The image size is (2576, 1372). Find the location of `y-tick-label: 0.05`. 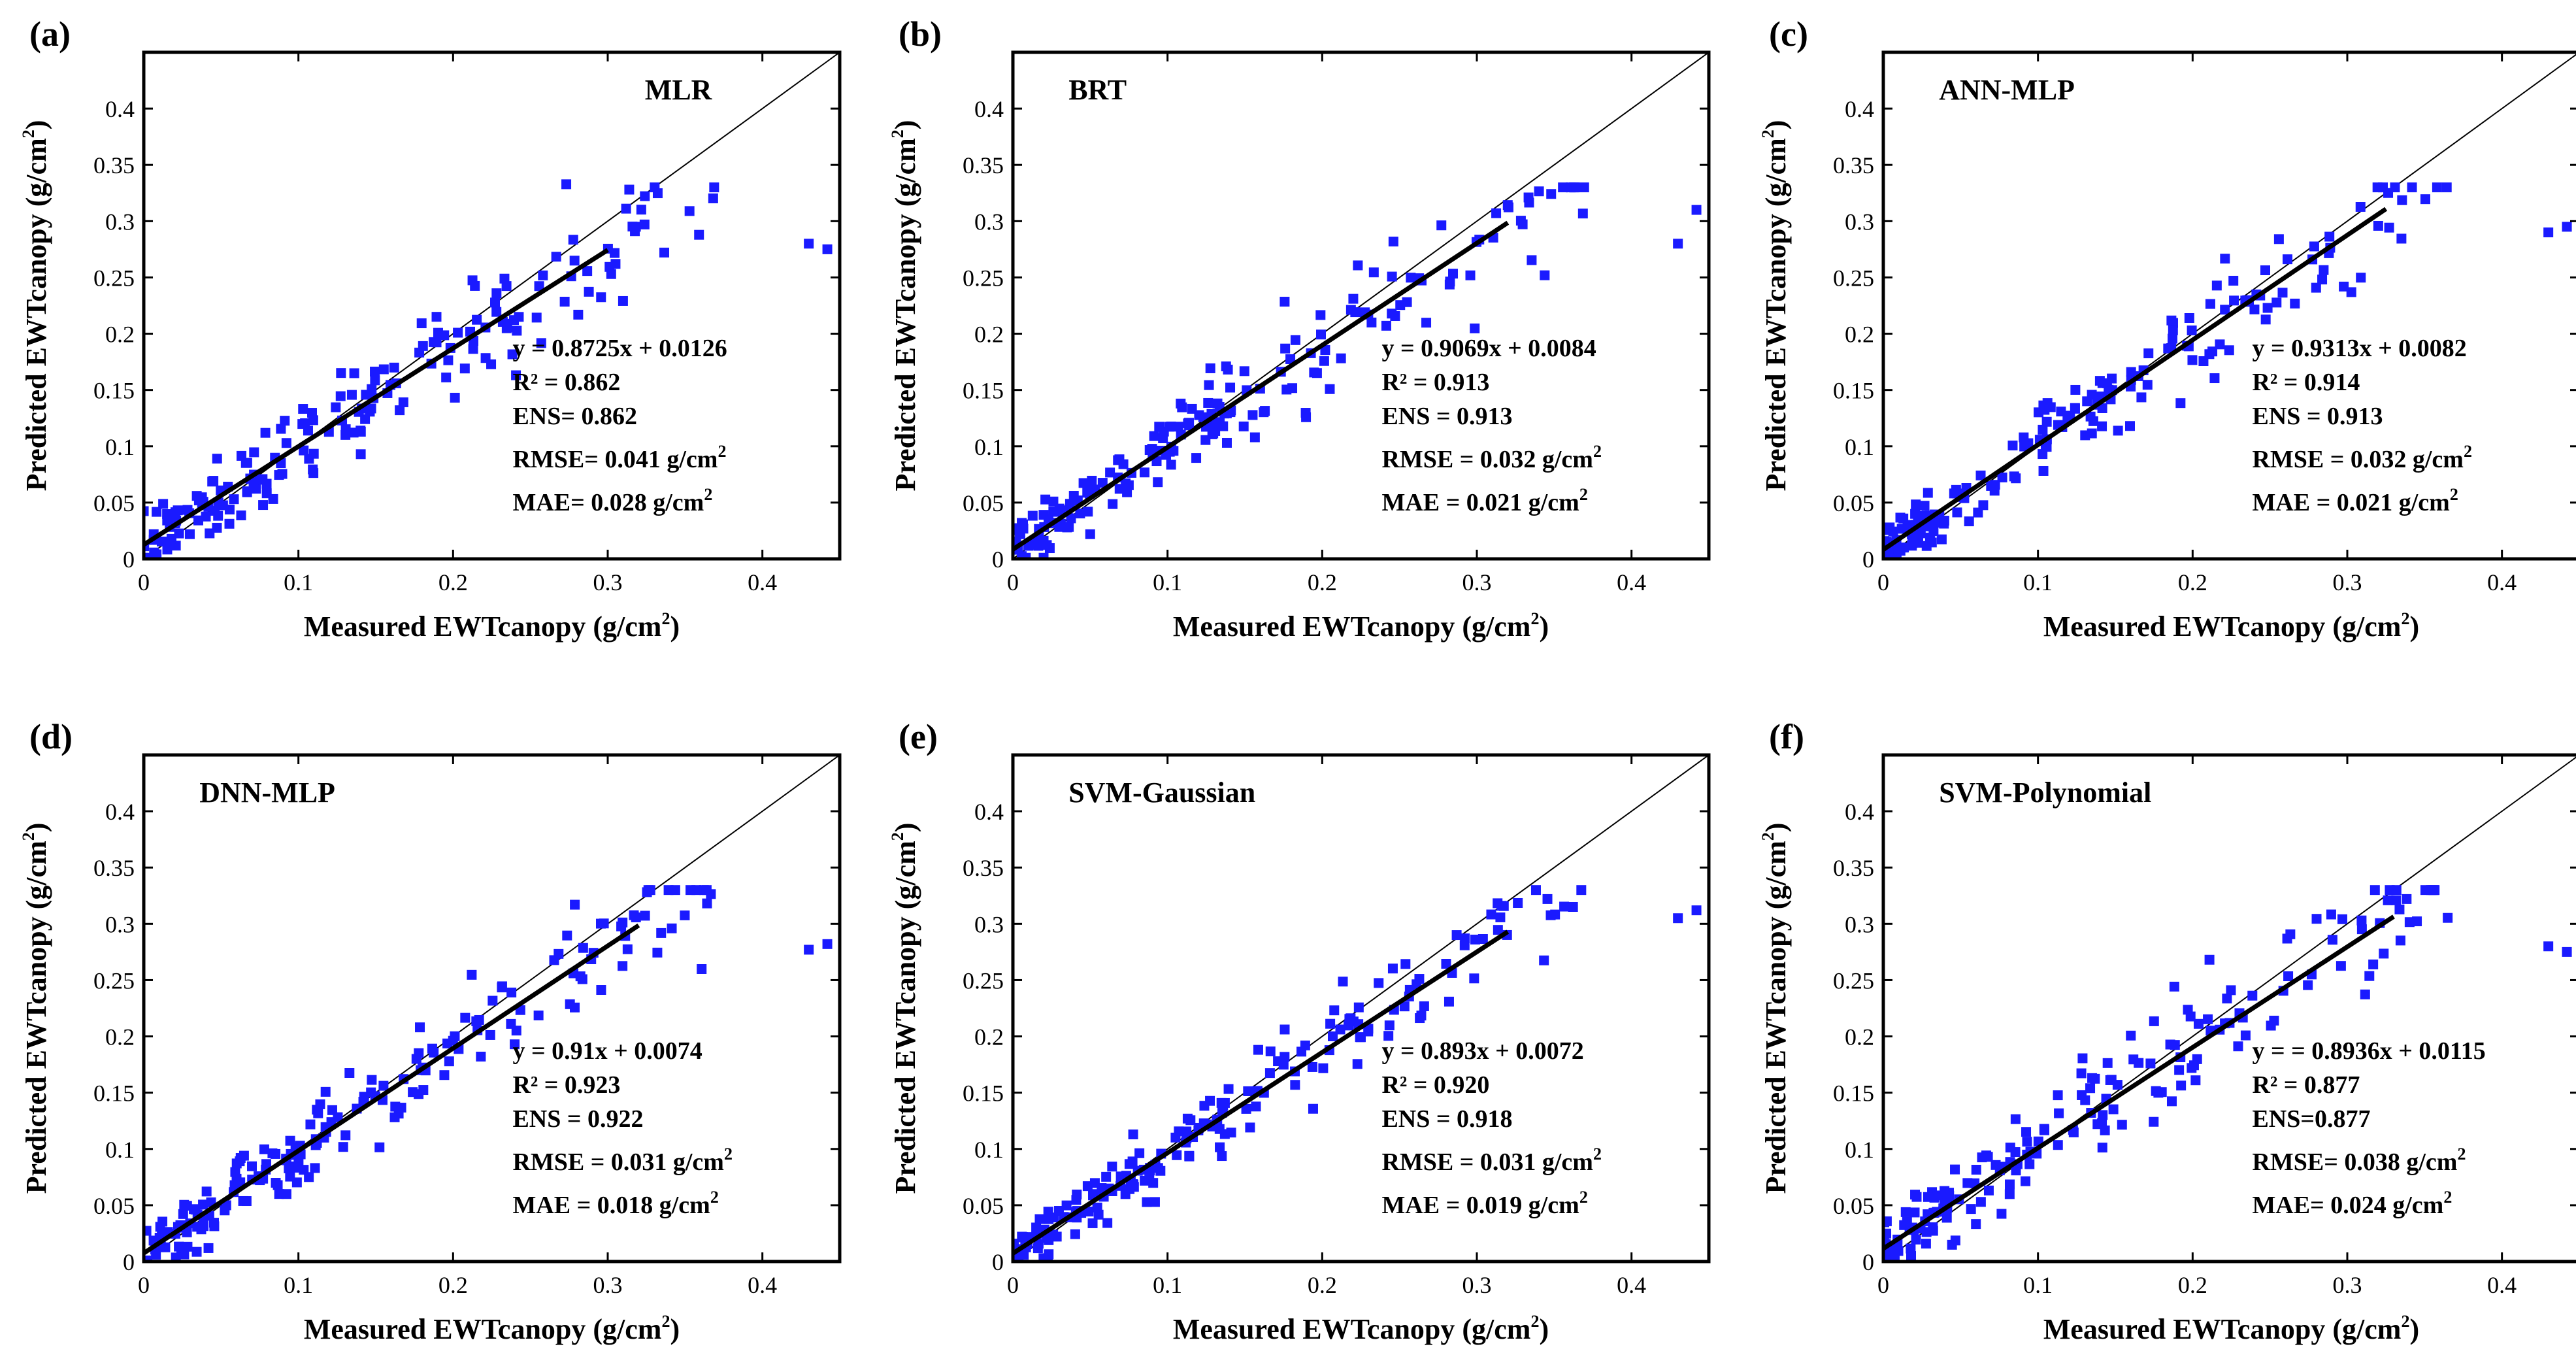

y-tick-label: 0.05 is located at coordinates (1853, 503).